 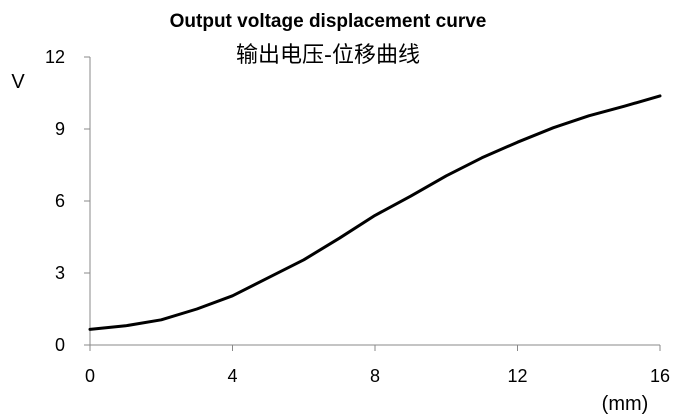 I want to click on x-tick-label: 12, so click(x=517, y=376).